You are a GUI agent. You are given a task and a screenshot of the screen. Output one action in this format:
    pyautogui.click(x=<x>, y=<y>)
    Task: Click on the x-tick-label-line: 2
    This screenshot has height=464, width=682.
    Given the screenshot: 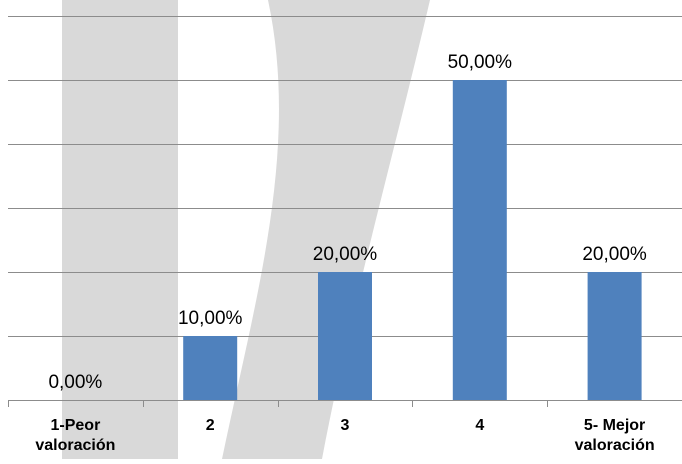 What is the action you would take?
    pyautogui.click(x=210, y=425)
    